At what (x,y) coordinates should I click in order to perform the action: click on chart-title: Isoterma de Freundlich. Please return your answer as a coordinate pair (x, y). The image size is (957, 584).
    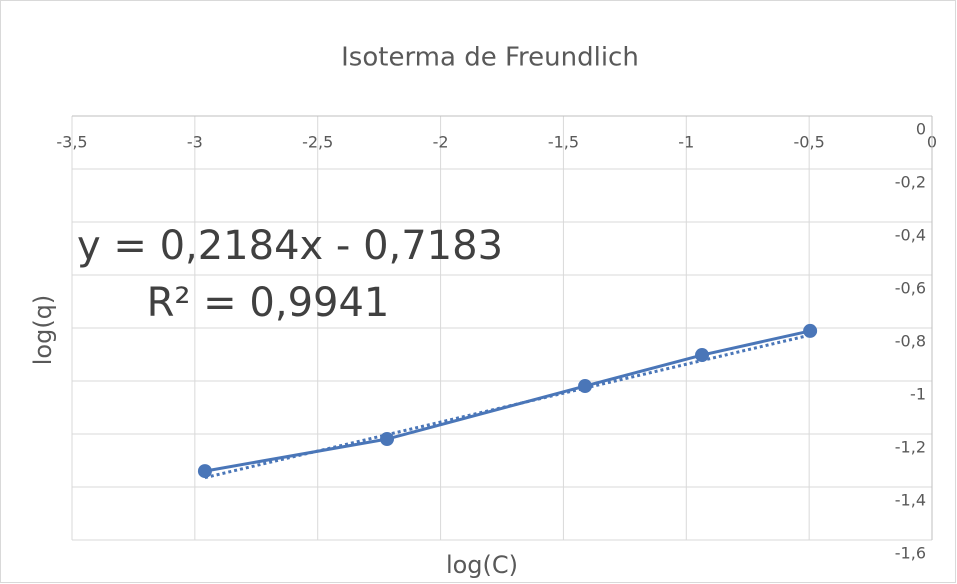
    Looking at the image, I should click on (490, 58).